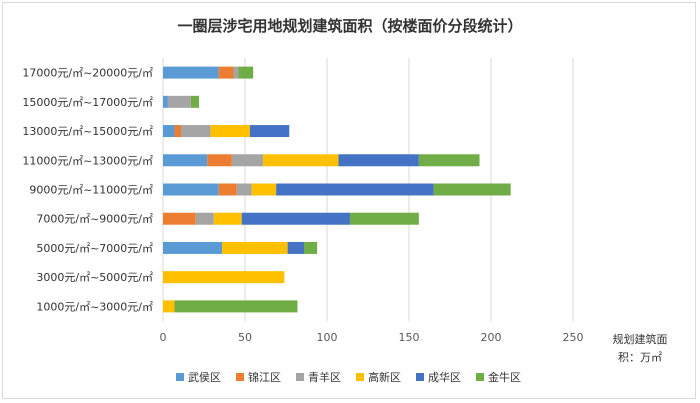  I want to click on legend-label: 高新区, so click(384, 377).